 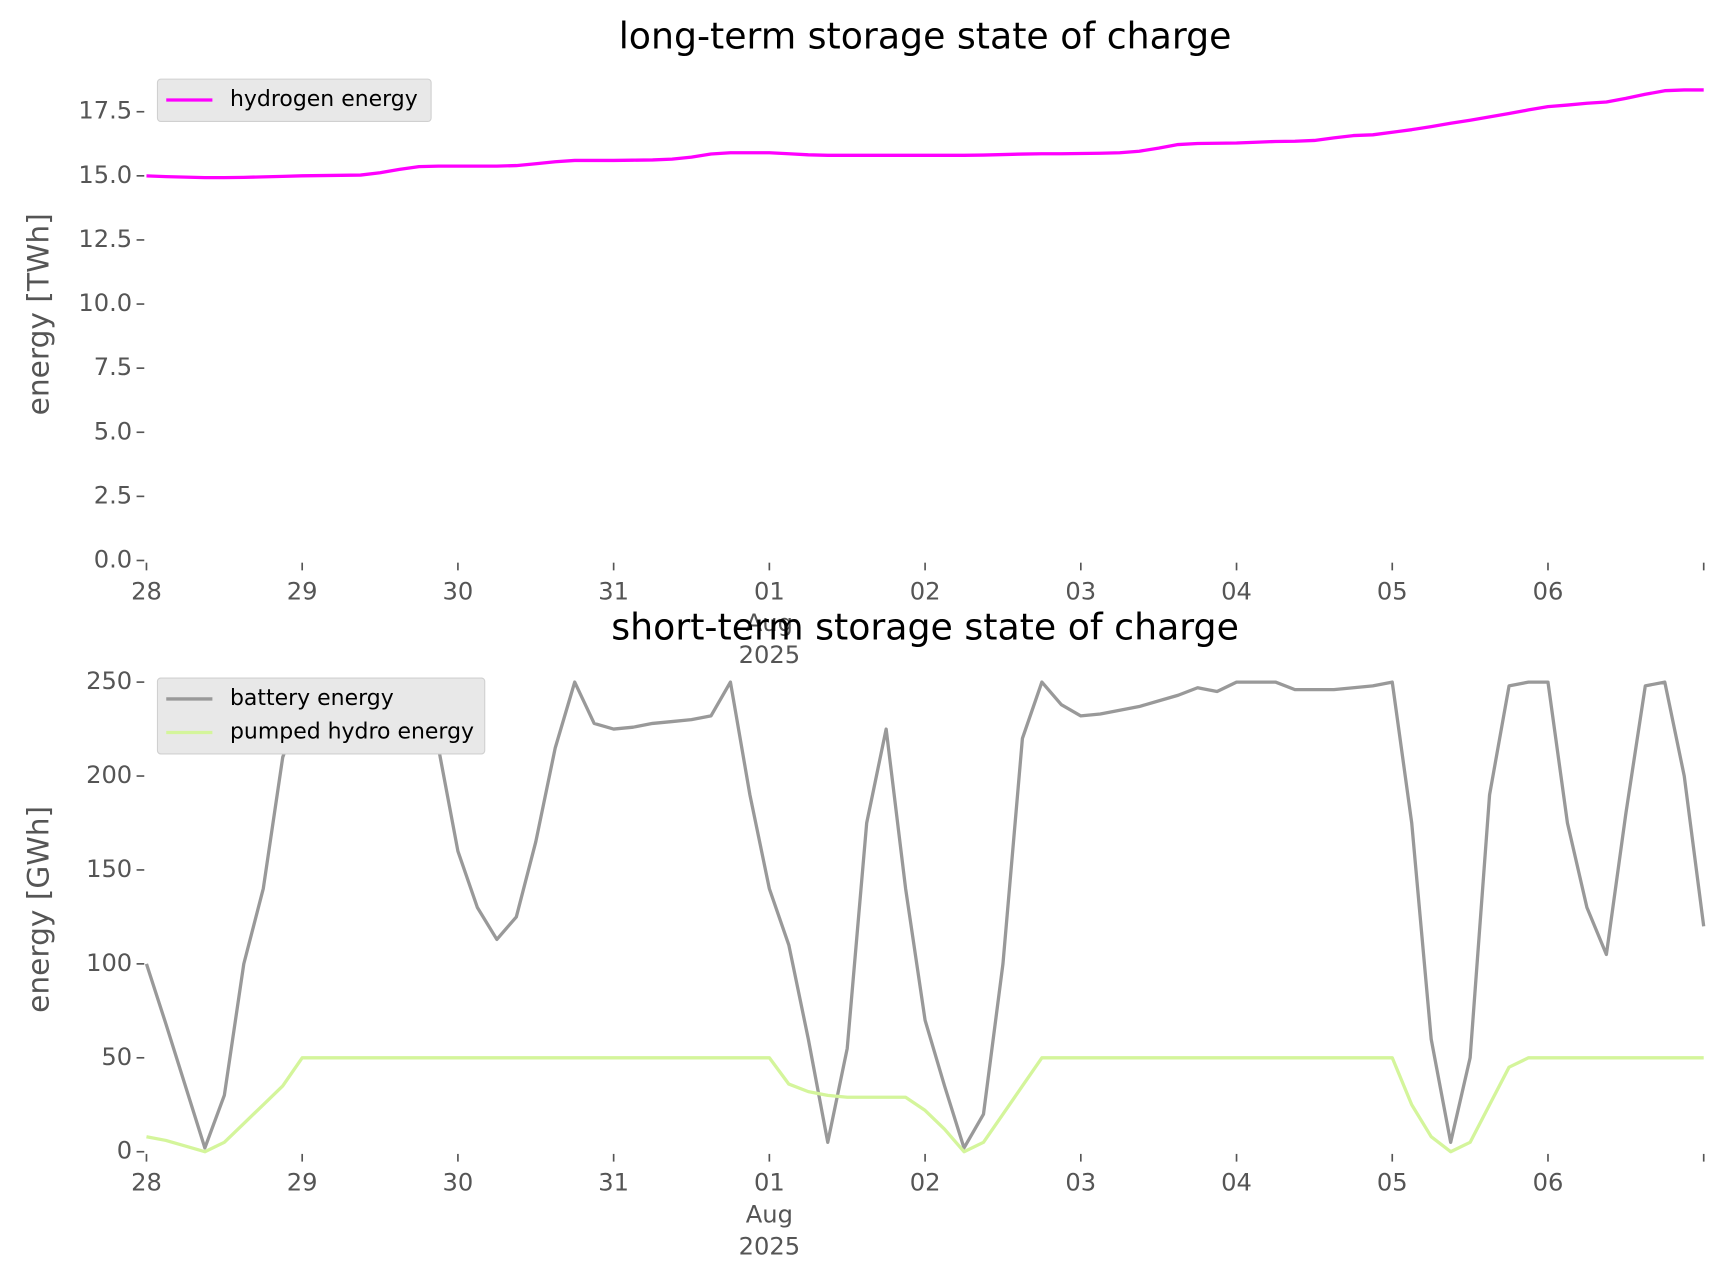 I want to click on y-tick-label: 0, so click(x=124, y=1151).